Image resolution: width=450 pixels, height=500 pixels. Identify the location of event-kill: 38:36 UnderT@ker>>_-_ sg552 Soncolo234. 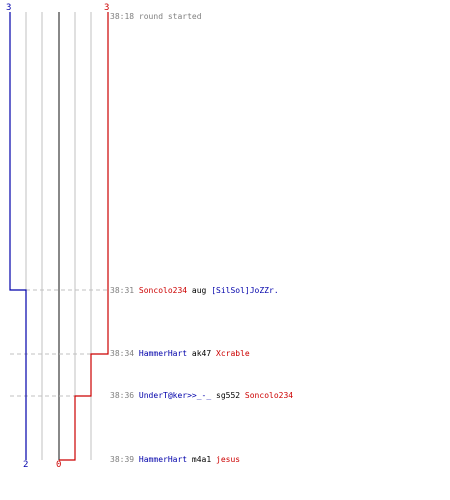
(201, 396).